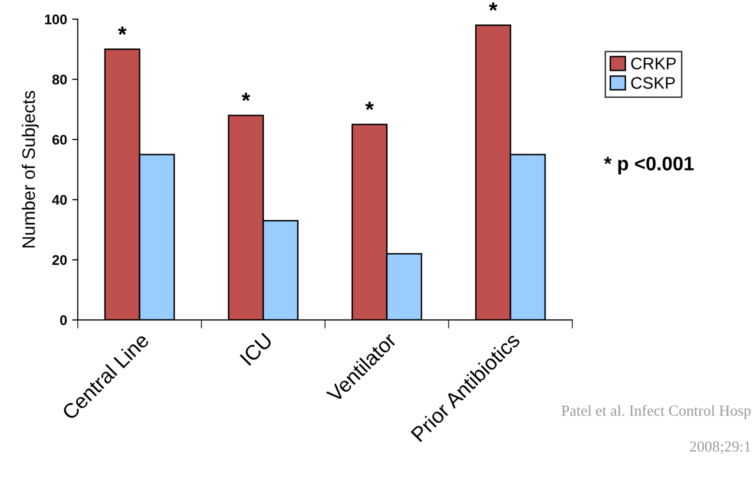 Image resolution: width=755 pixels, height=479 pixels. Describe the element at coordinates (59, 139) in the screenshot. I see `y-tick-label: 60` at that location.